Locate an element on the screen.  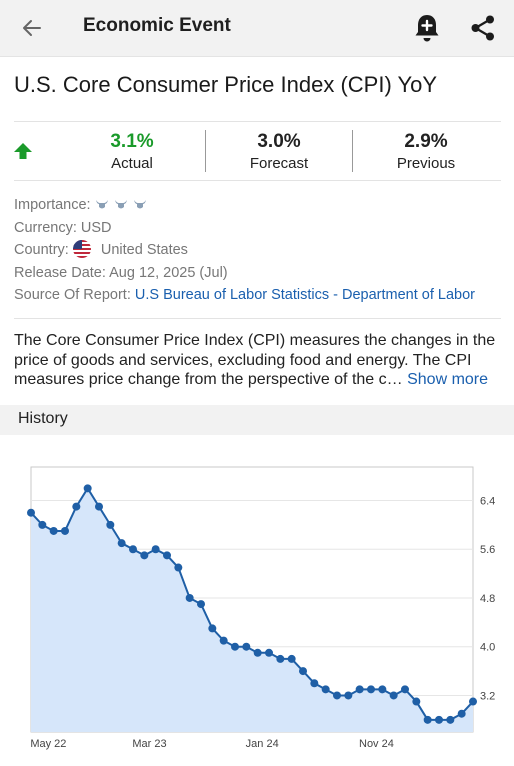
country-row: Country: United States is located at coordinates (244, 250).